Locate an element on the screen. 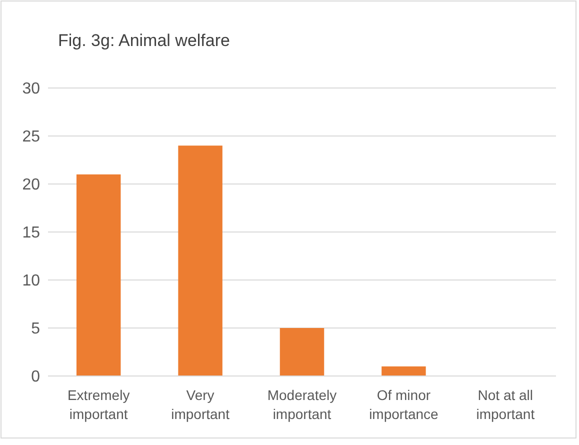 The image size is (579, 445). y-tick-label: 15 is located at coordinates (31, 233).